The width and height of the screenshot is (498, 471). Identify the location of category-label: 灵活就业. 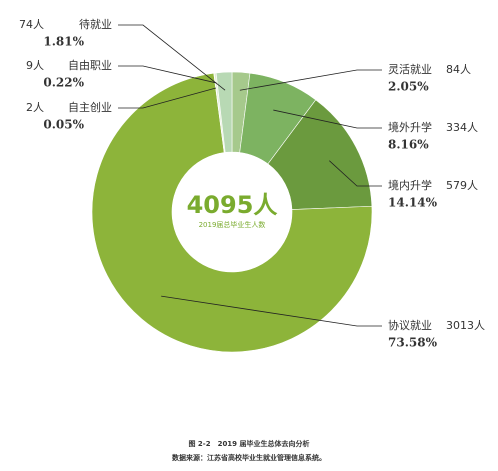
(410, 69).